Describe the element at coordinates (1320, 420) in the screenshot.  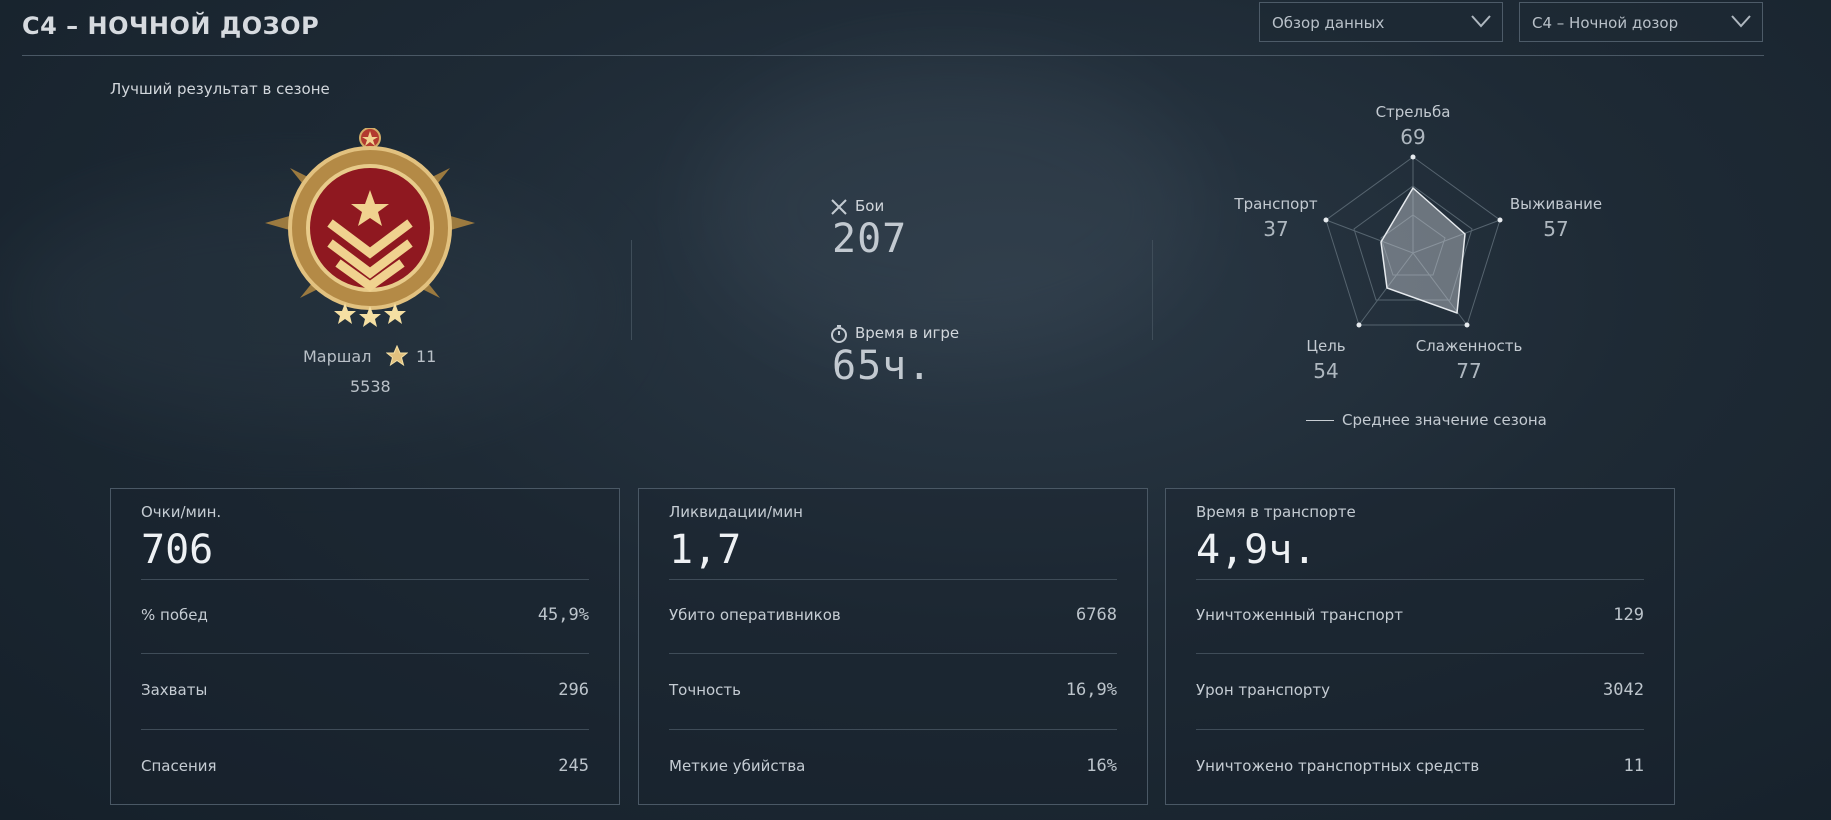
I see `legend-line` at that location.